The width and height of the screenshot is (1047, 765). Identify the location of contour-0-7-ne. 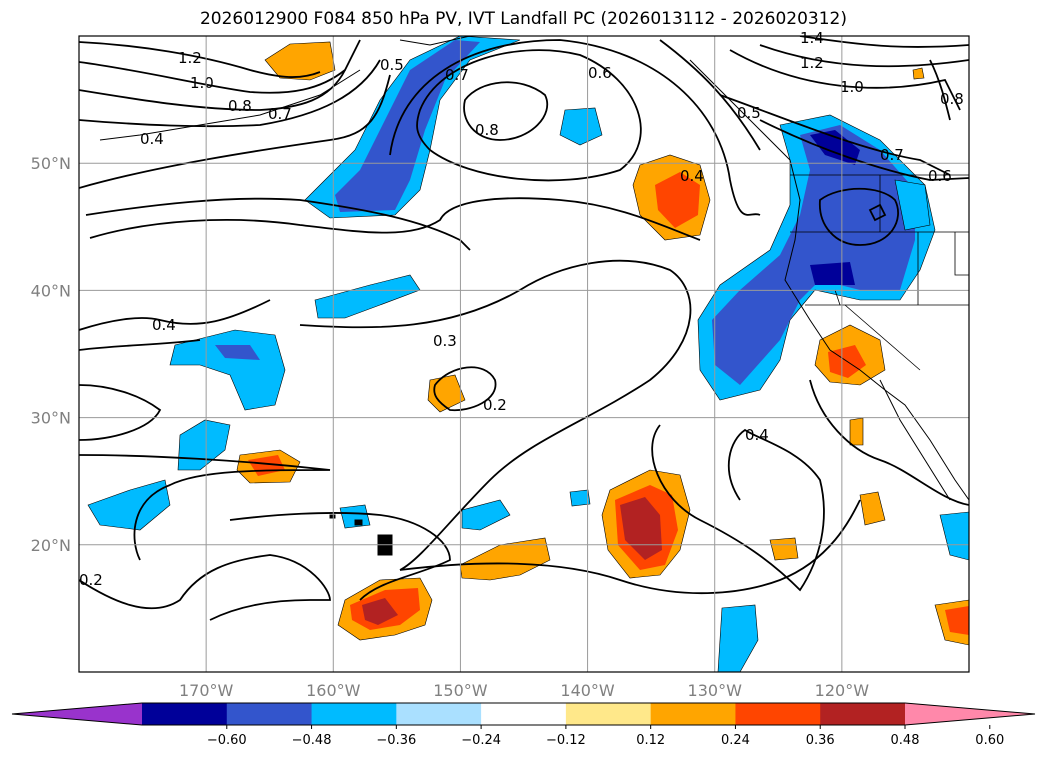
(835, 135).